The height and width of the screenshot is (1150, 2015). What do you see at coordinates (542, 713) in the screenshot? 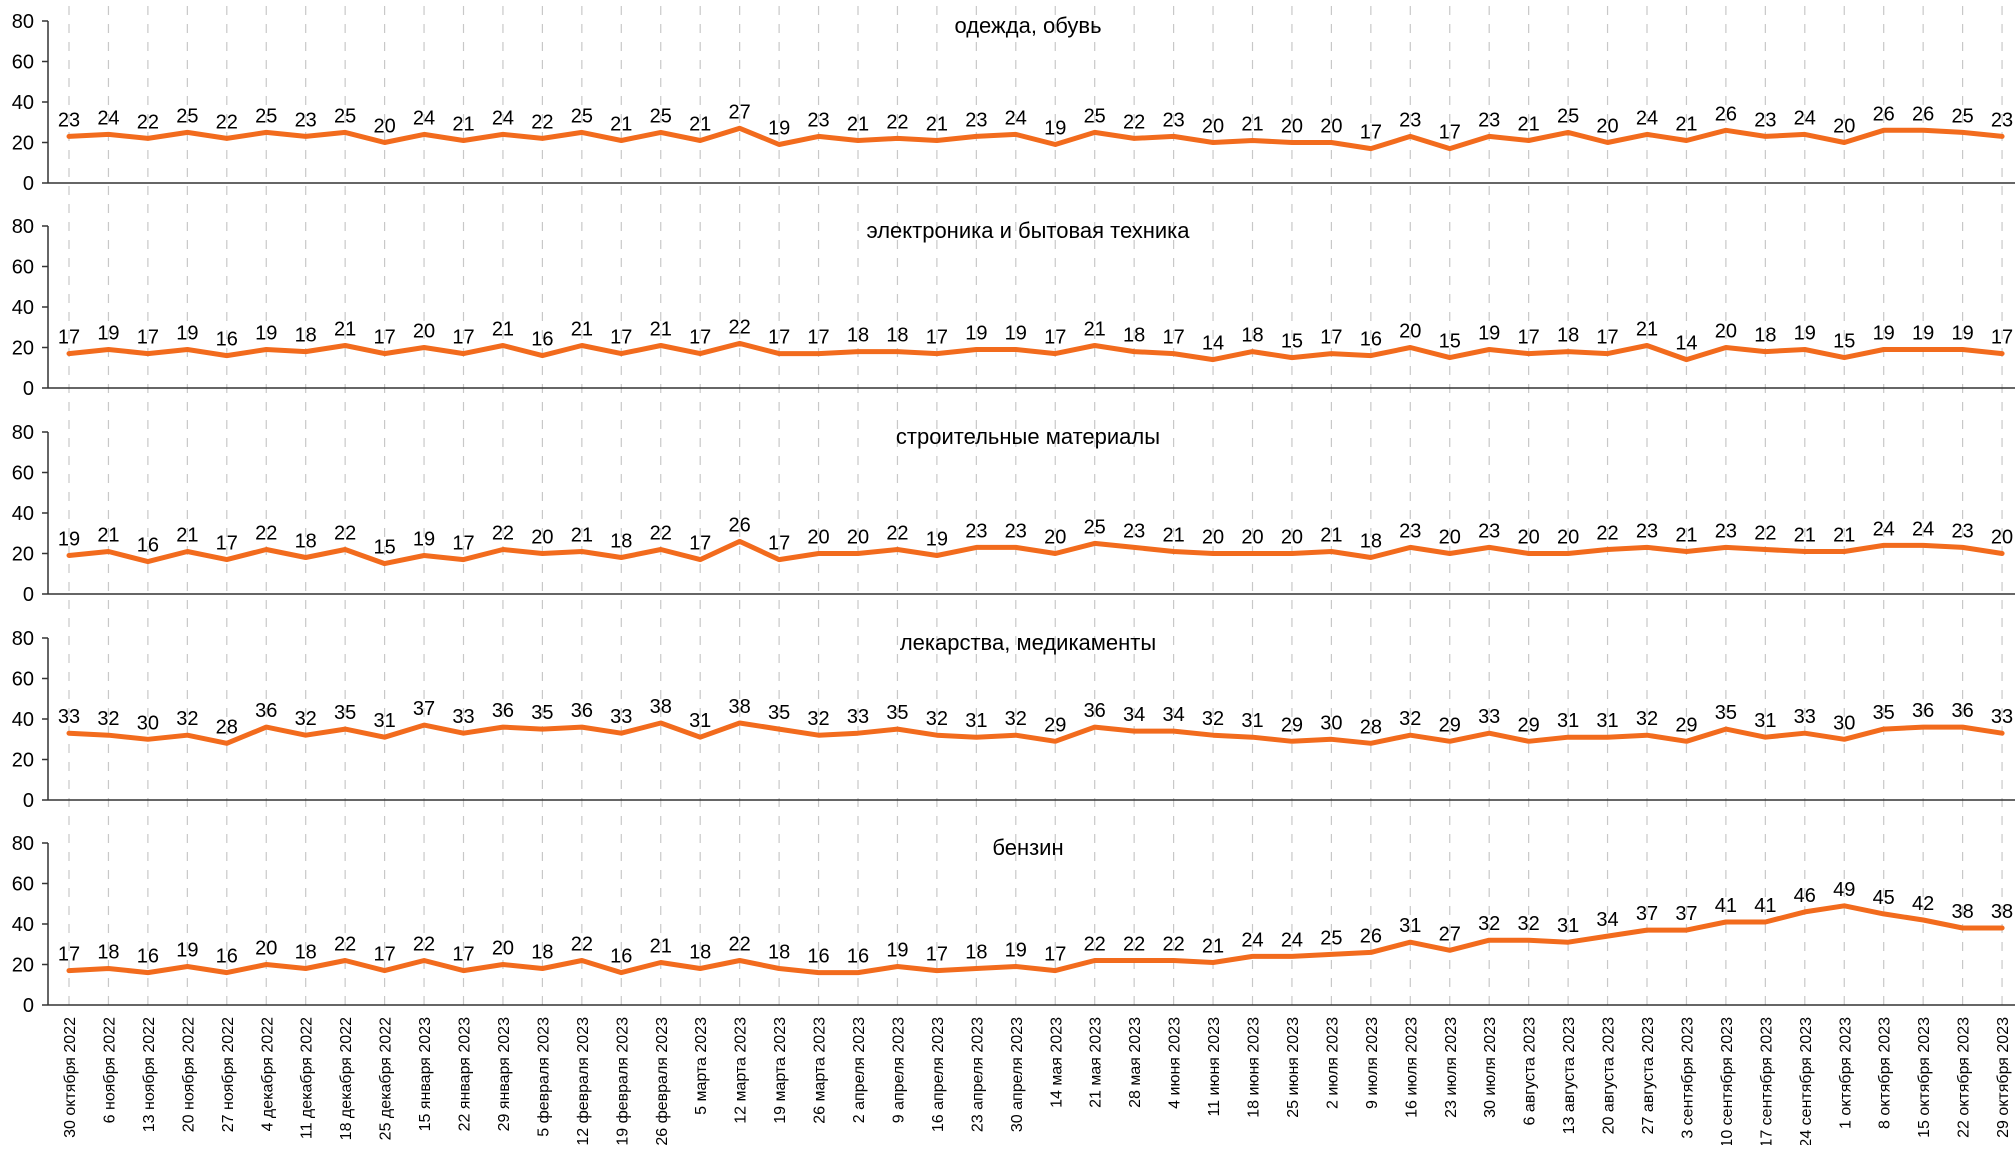
I see `data-label: 35` at bounding box center [542, 713].